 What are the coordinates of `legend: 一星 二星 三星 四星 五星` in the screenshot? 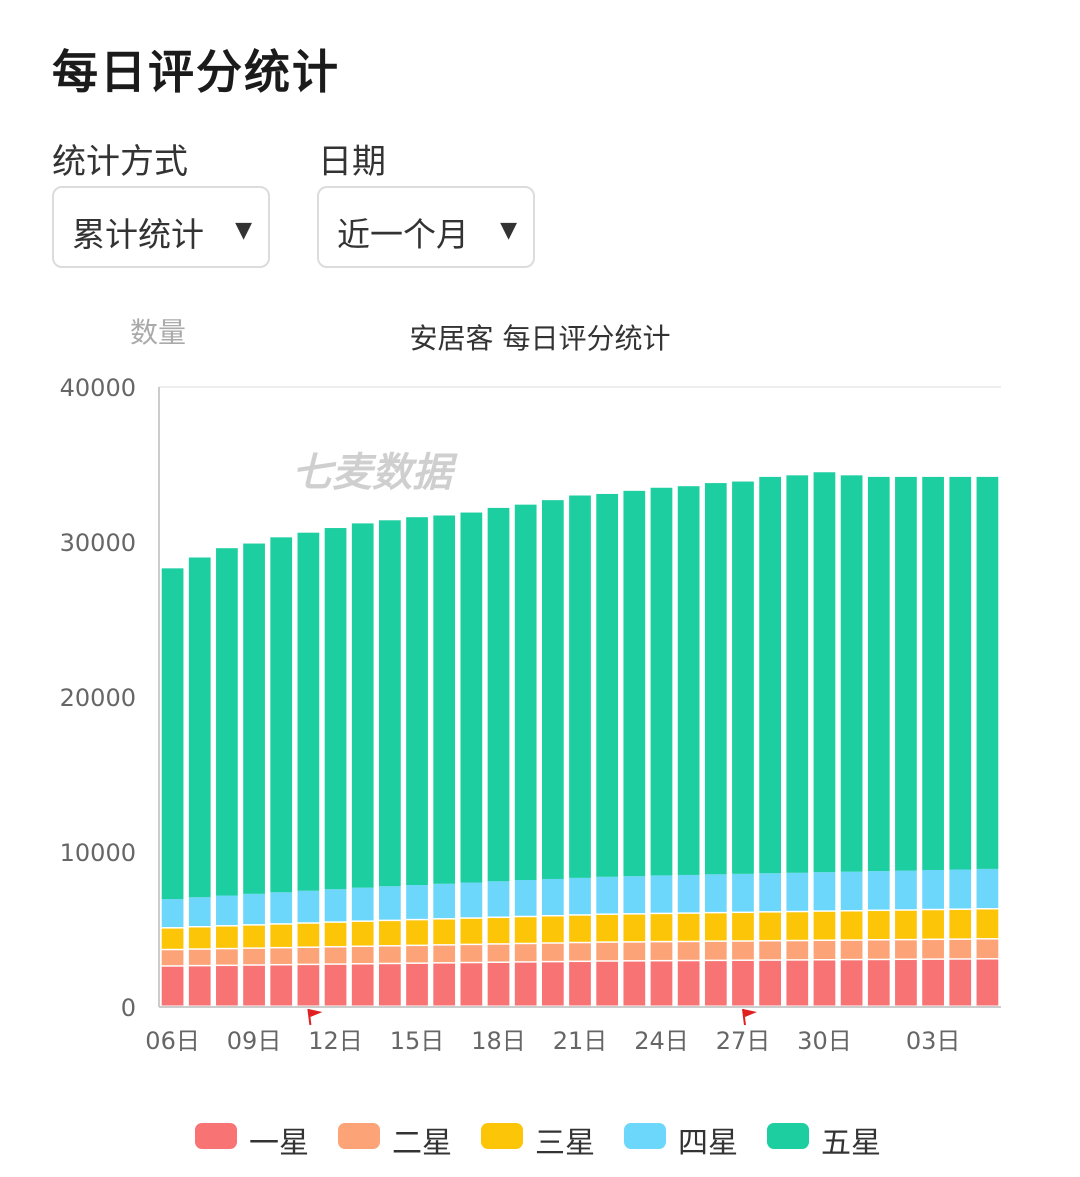 It's located at (540, 1139).